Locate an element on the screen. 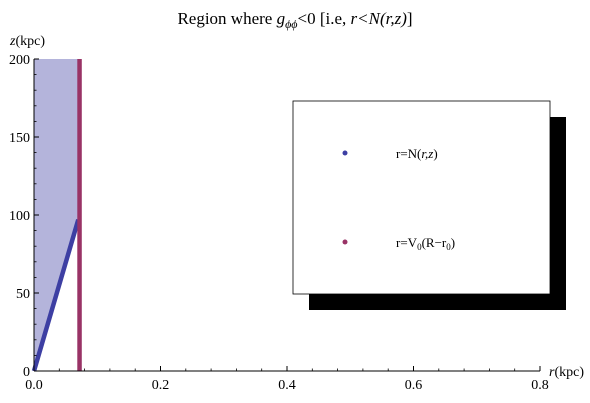 This screenshot has height=403, width=590. chart-title: Region where gϕϕ<0 [i.e, r<N(r,z)] is located at coordinates (294, 20).